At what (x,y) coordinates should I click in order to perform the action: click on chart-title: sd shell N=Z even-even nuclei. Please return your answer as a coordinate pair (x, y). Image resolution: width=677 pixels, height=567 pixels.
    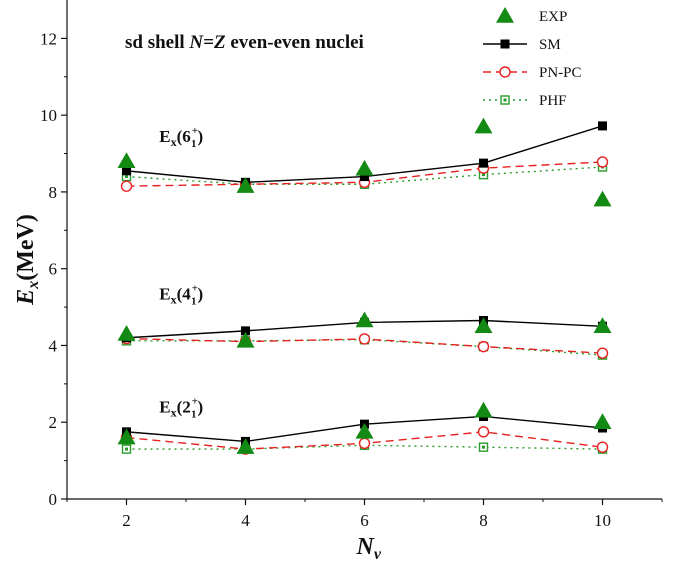
    Looking at the image, I should click on (244, 42).